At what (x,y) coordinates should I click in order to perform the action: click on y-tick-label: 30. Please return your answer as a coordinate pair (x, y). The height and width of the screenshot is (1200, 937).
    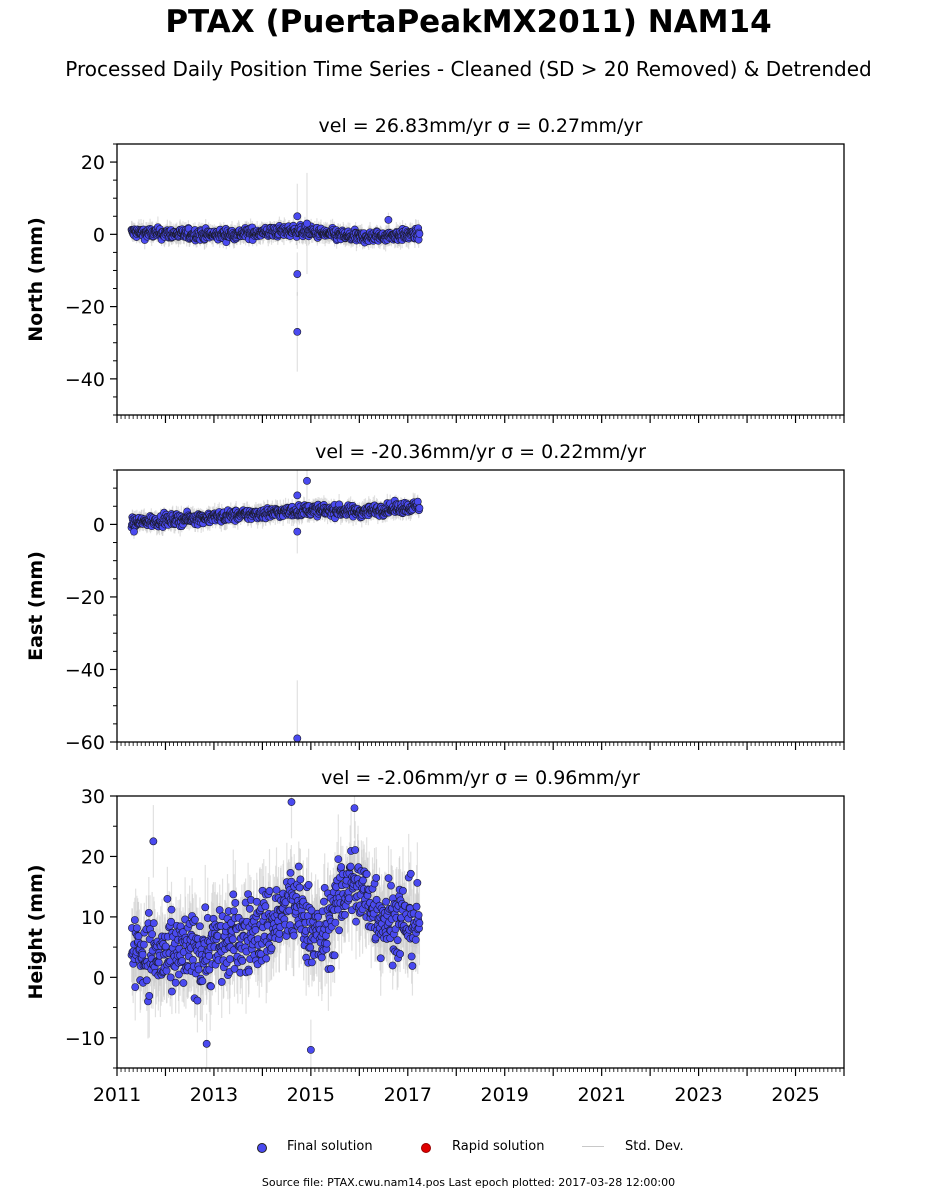
    Looking at the image, I should click on (93, 797).